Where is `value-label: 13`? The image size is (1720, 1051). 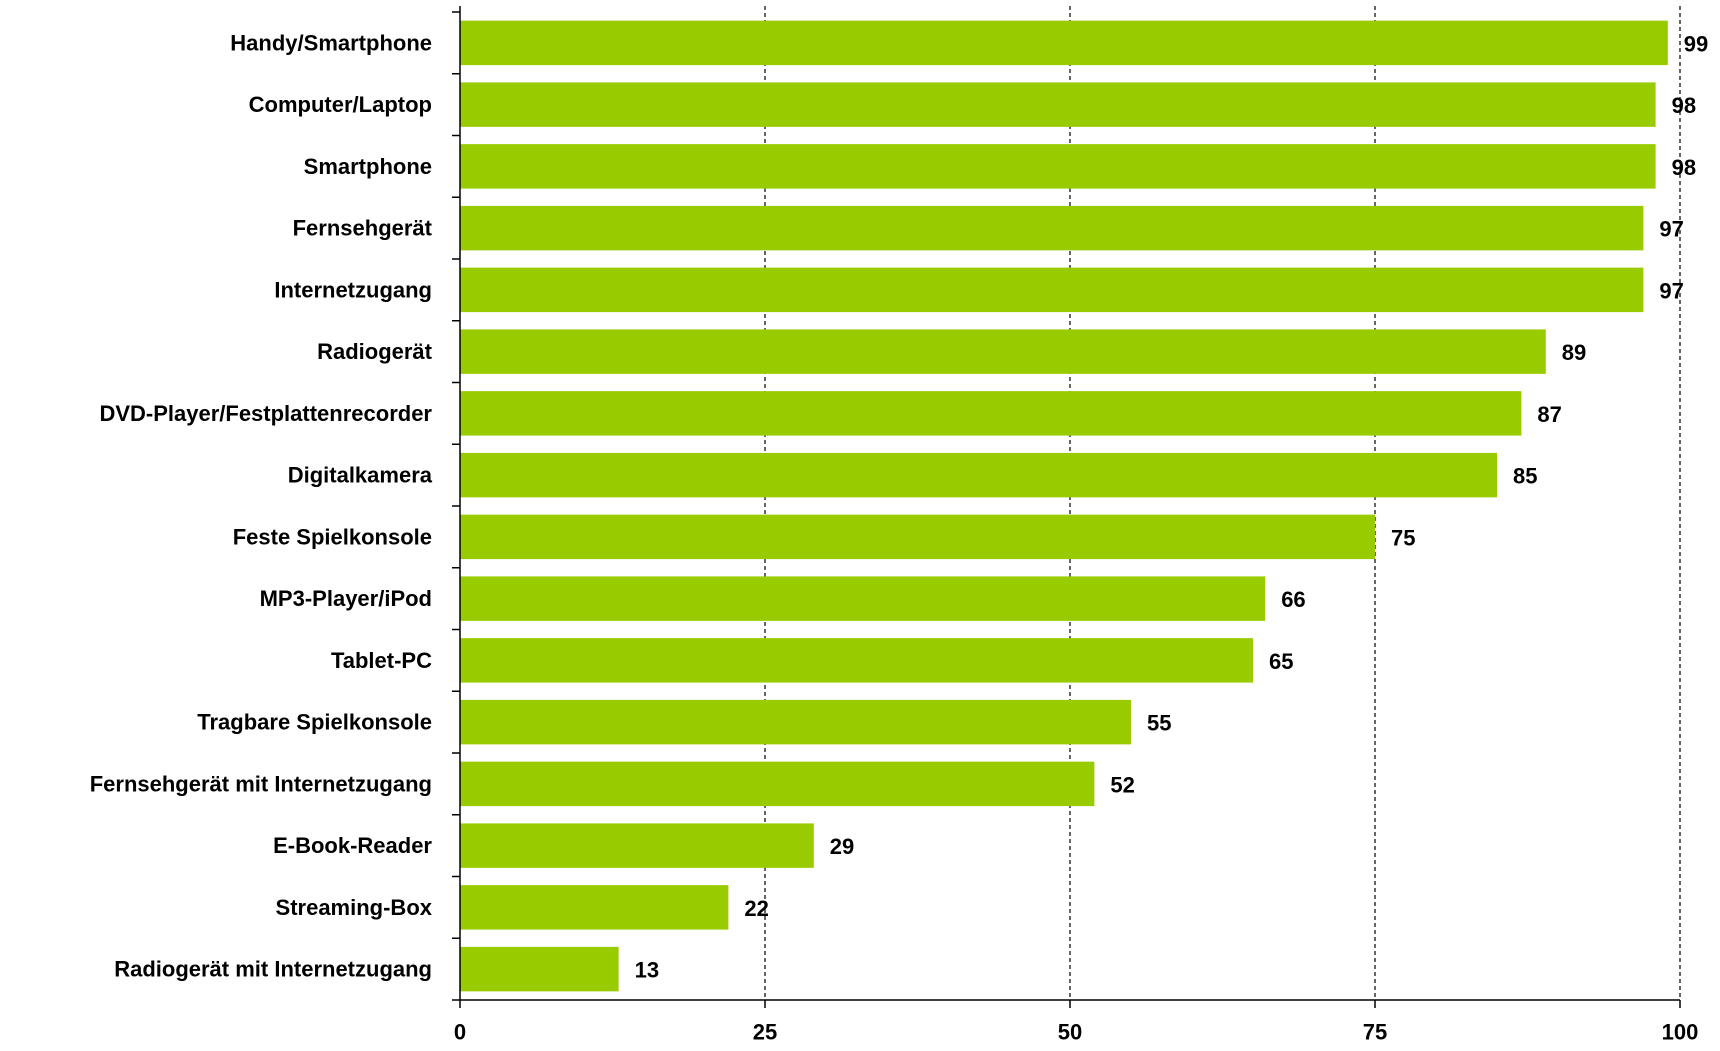
value-label: 13 is located at coordinates (647, 970).